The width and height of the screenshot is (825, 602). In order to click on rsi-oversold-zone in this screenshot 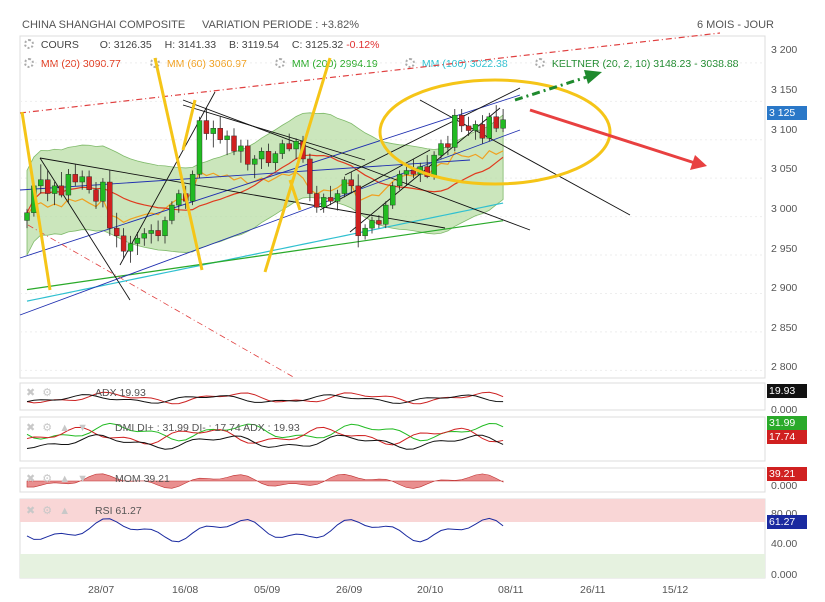, I will do `click(392, 566)`.